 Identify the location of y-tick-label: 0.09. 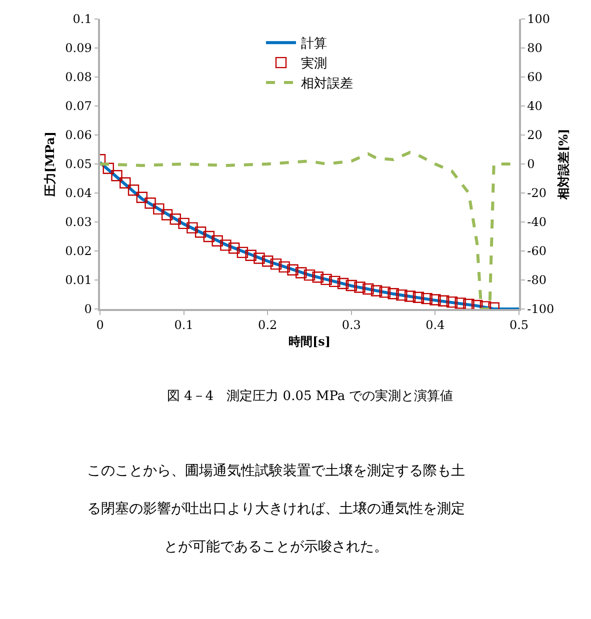
(78, 48).